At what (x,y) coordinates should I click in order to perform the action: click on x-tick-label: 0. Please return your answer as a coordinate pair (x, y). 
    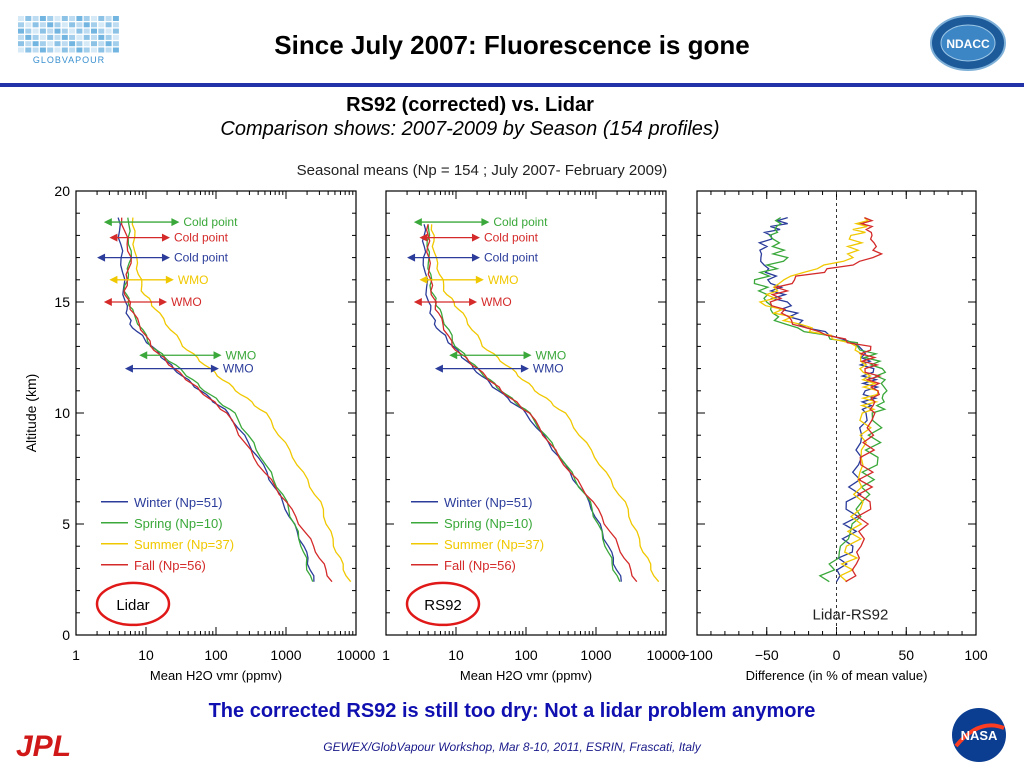
    Looking at the image, I should click on (837, 655).